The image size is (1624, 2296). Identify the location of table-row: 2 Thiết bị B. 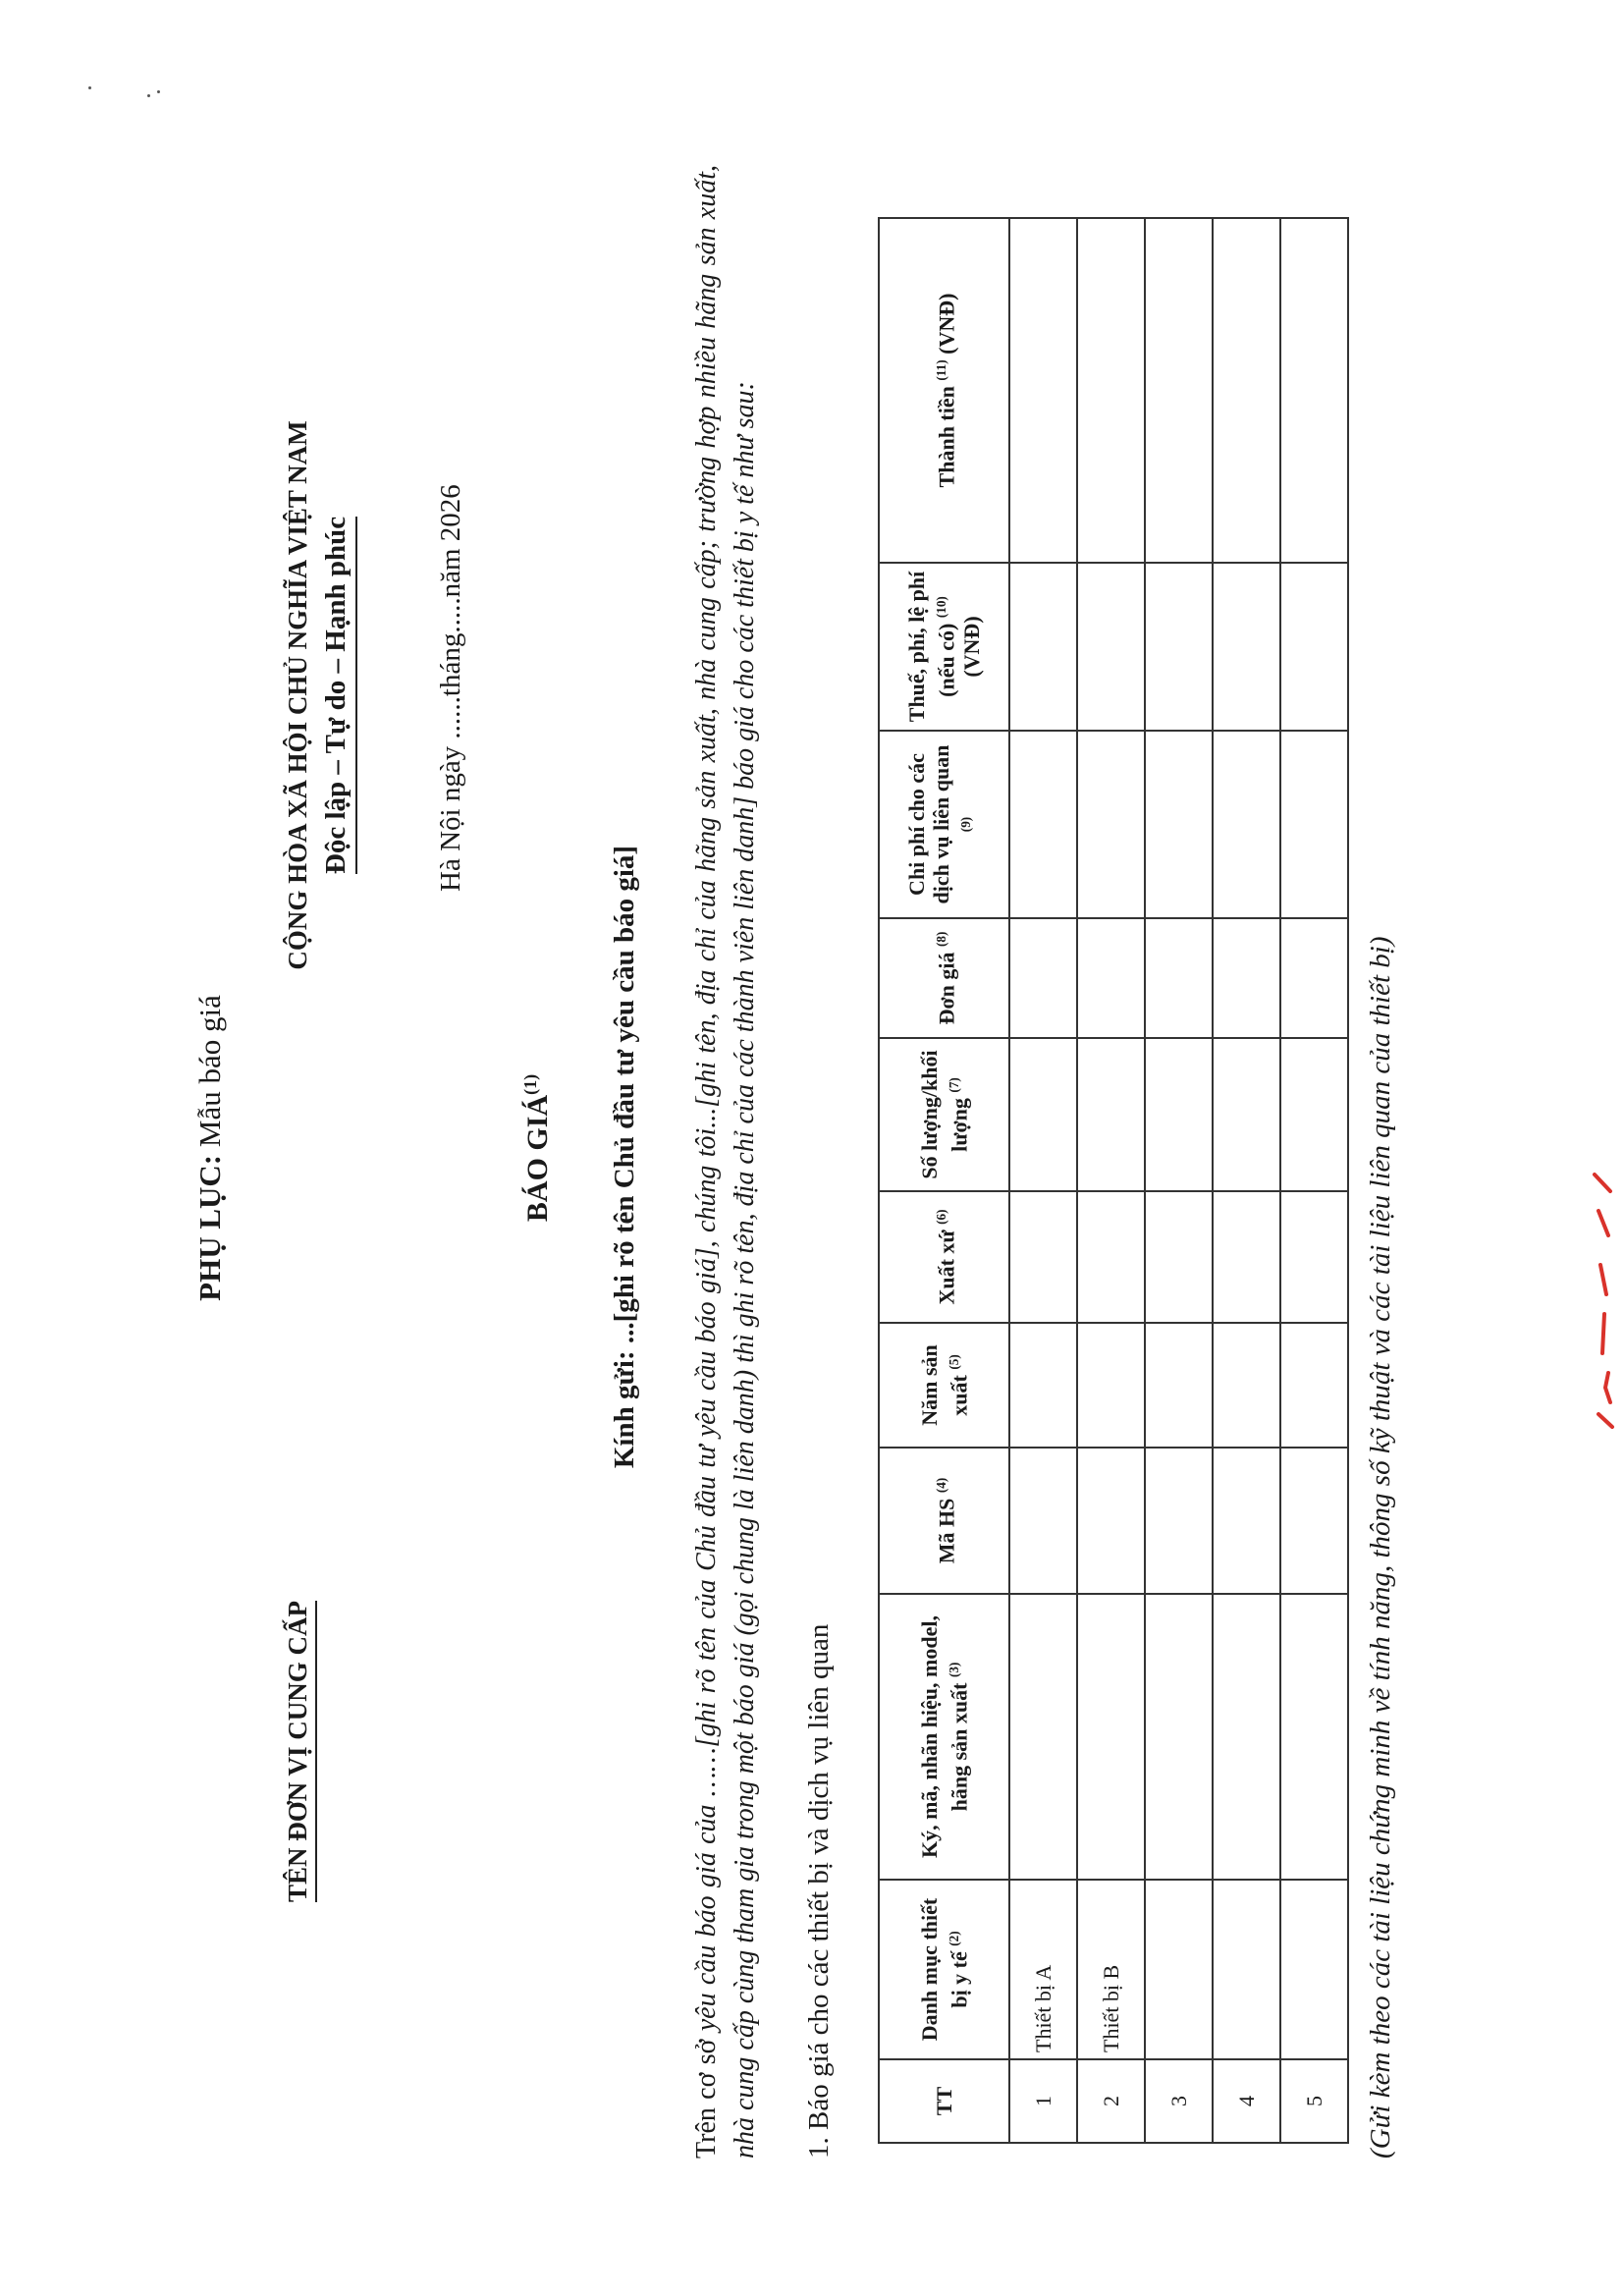
(1111, 1180).